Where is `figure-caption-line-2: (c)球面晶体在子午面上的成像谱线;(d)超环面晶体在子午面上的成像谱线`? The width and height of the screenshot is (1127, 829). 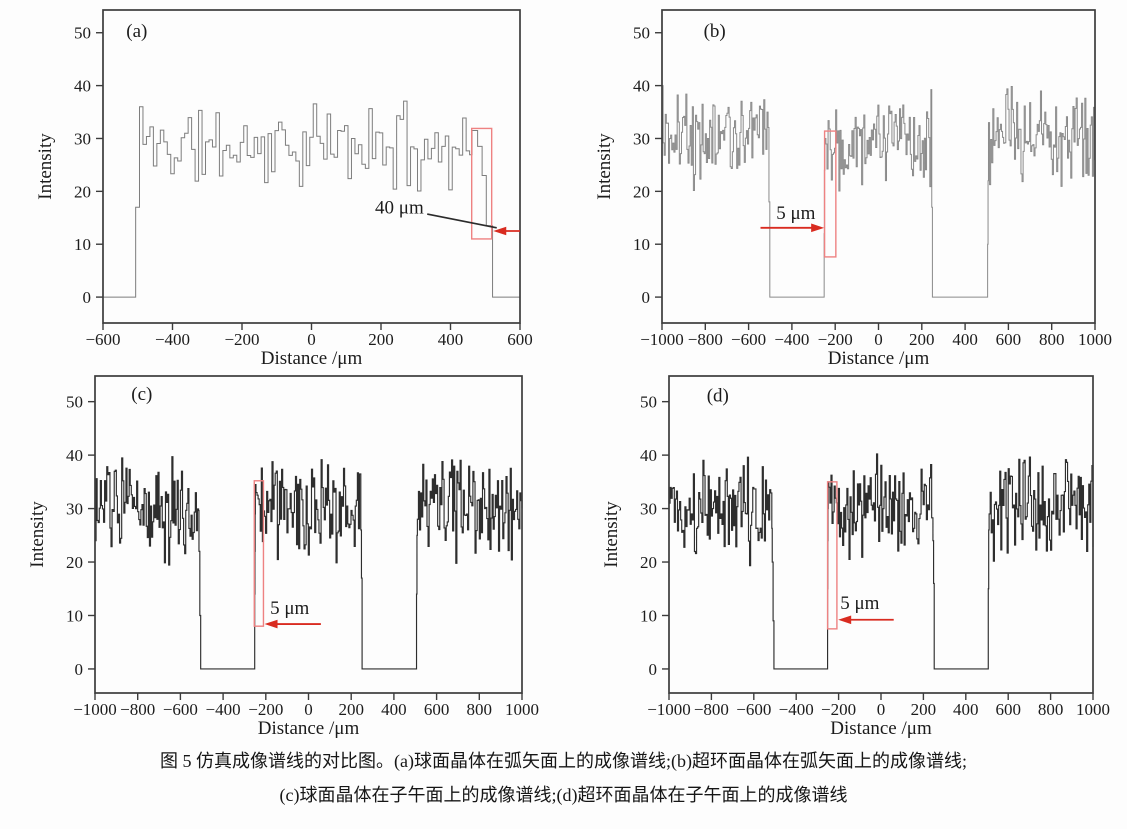
figure-caption-line-2: (c)球面晶体在子午面上的成像谱线;(d)超环面晶体在子午面上的成像谱线 is located at coordinates (563, 795).